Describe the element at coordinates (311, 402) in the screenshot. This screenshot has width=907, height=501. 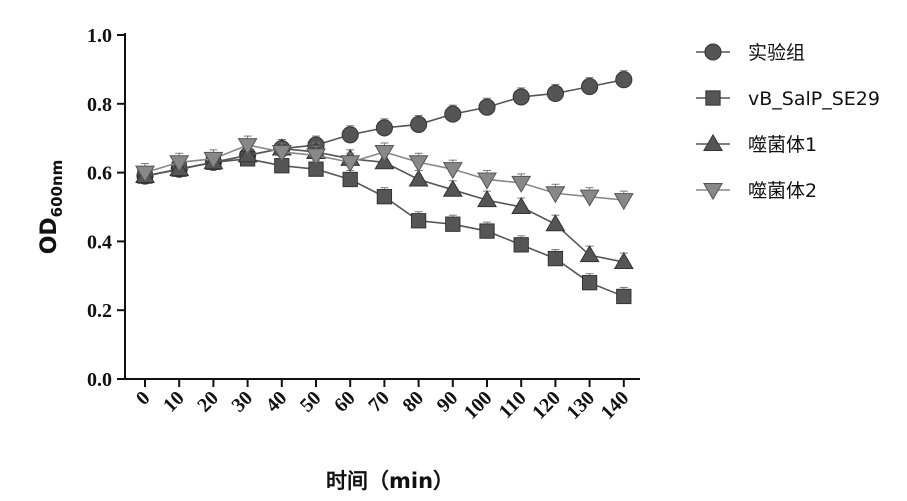
I see `x-tick-label: 50` at that location.